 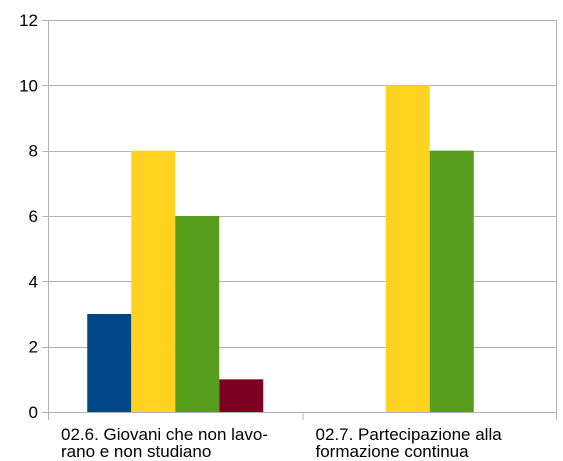 I want to click on category-label: rano e non studiano, so click(x=136, y=451).